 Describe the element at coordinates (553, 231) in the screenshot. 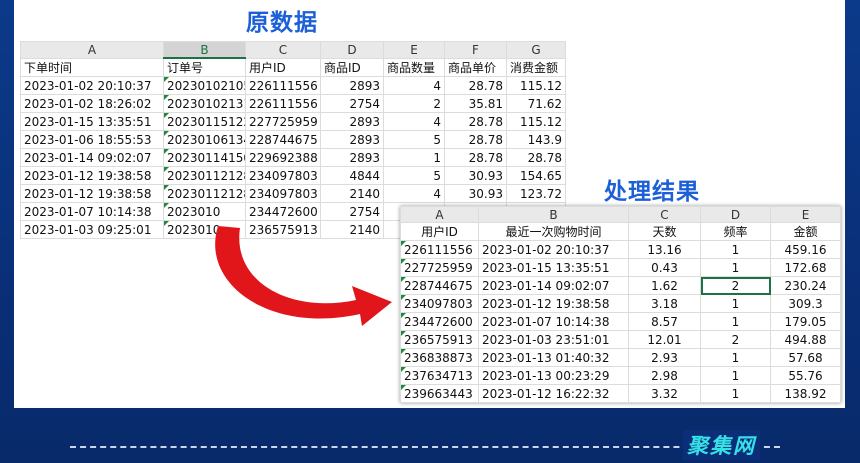

I see `header-cell: 最近一次购物时间` at that location.